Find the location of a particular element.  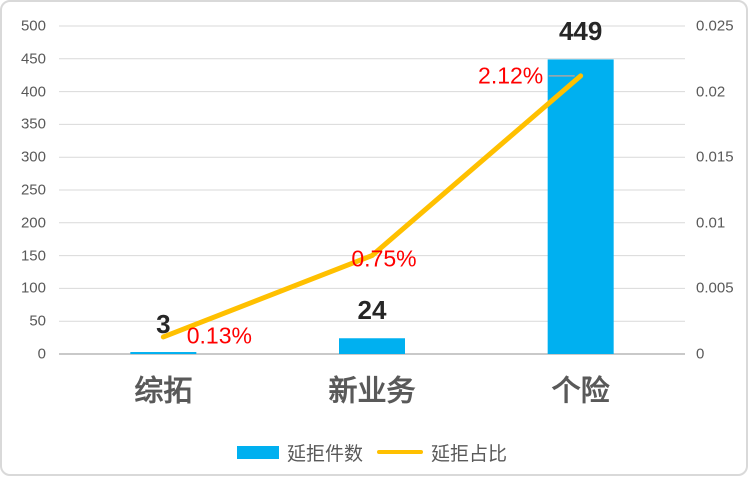

left-axis-tick: 250 is located at coordinates (33, 190).